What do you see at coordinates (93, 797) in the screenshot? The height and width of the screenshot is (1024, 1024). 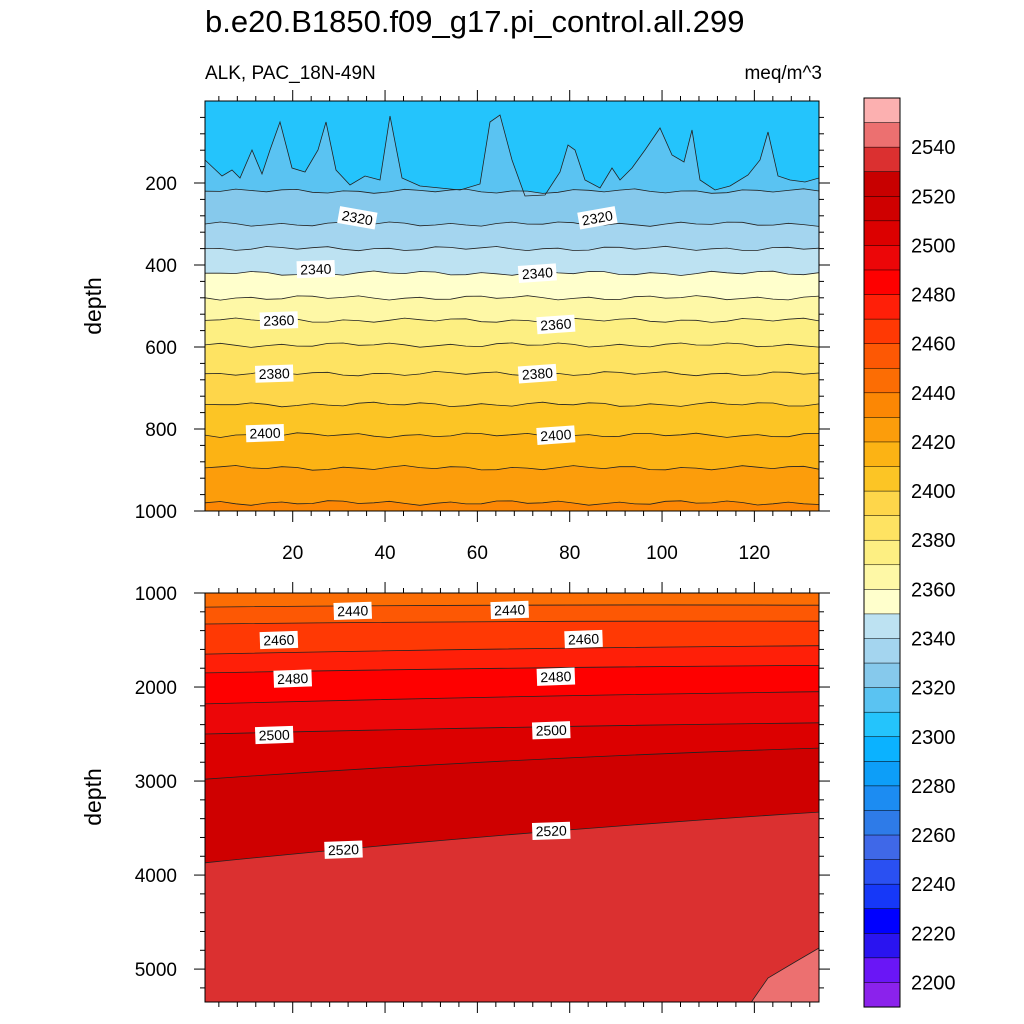 I see `y-axis-title: depth` at bounding box center [93, 797].